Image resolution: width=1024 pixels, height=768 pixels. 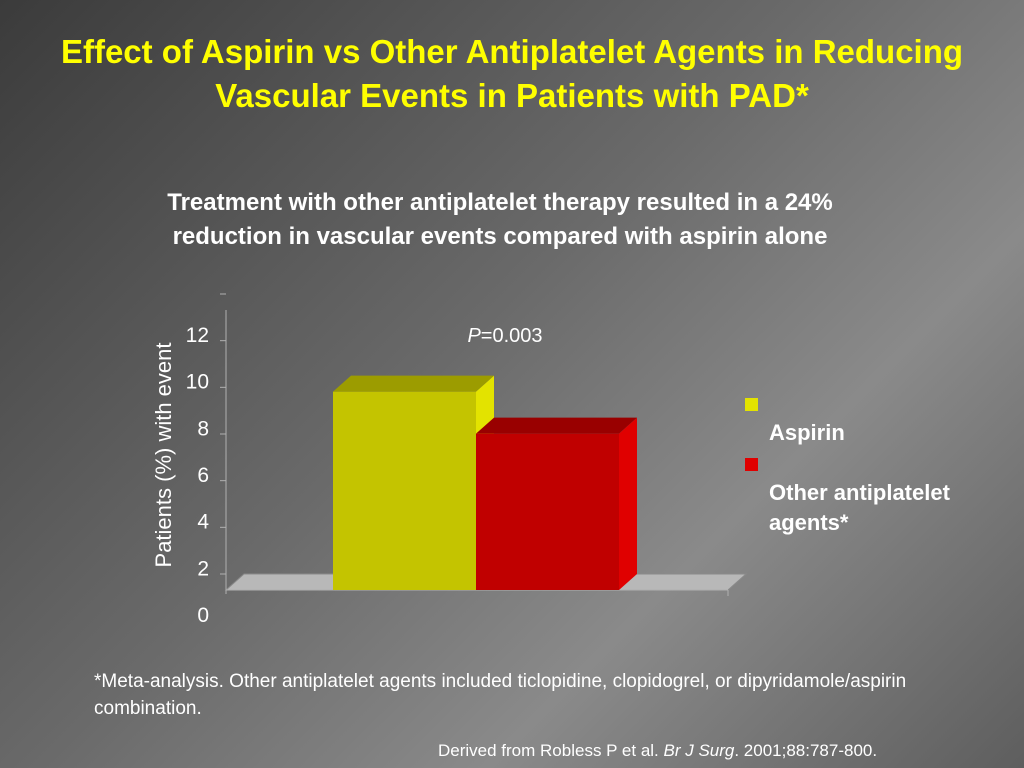 What do you see at coordinates (875, 422) in the screenshot?
I see `legend-item-aspirin: Aspirin` at bounding box center [875, 422].